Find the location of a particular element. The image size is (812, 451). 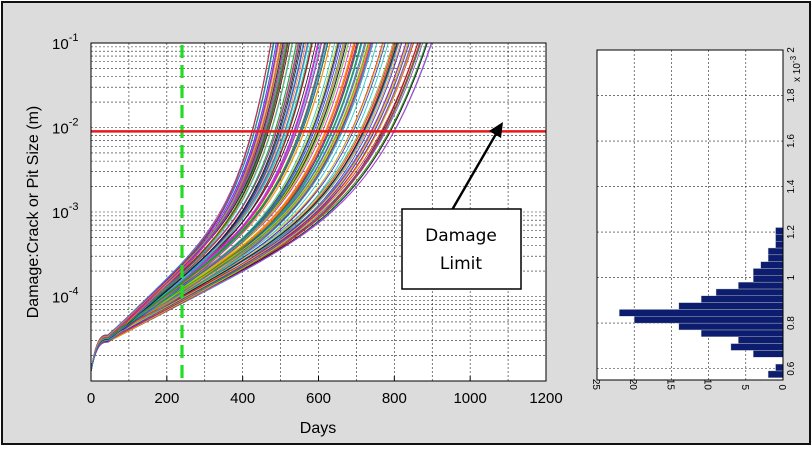

callout-arrow-line is located at coordinates (476, 168).